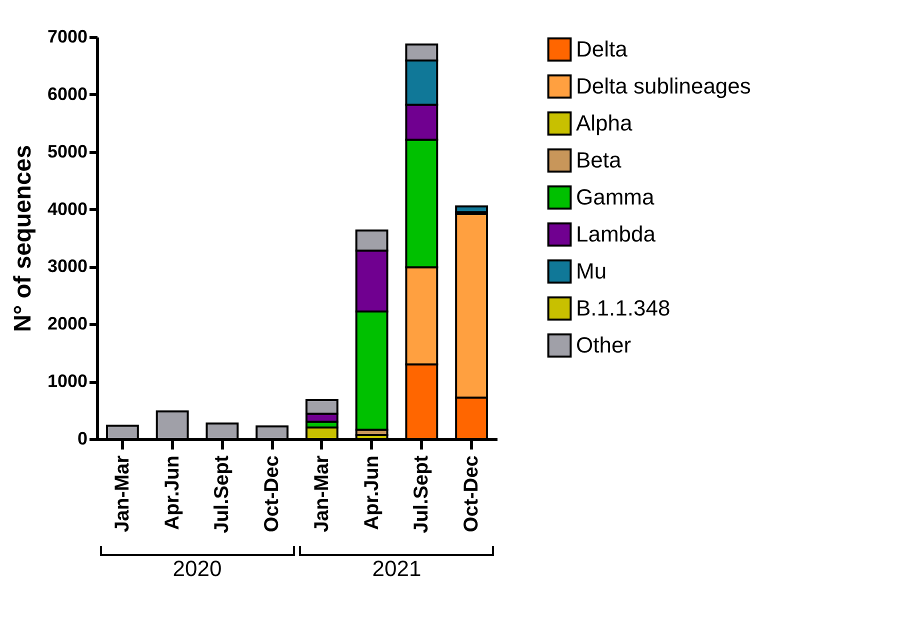 The width and height of the screenshot is (908, 628). Describe the element at coordinates (67, 151) in the screenshot. I see `y-tick-label: 5000` at that location.